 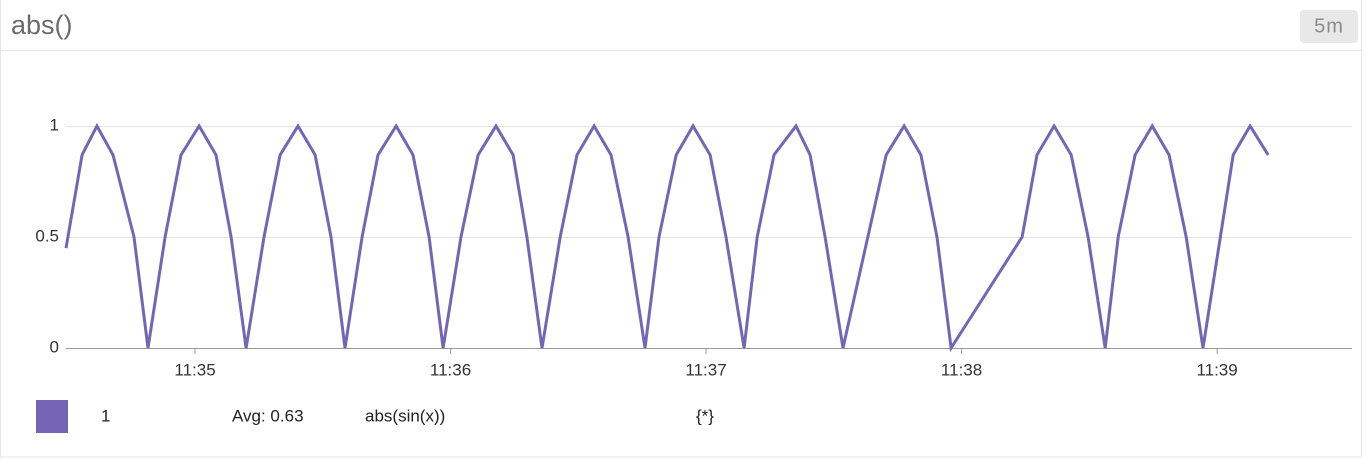 I want to click on x-tick-label: 11:39, so click(x=1216, y=369).